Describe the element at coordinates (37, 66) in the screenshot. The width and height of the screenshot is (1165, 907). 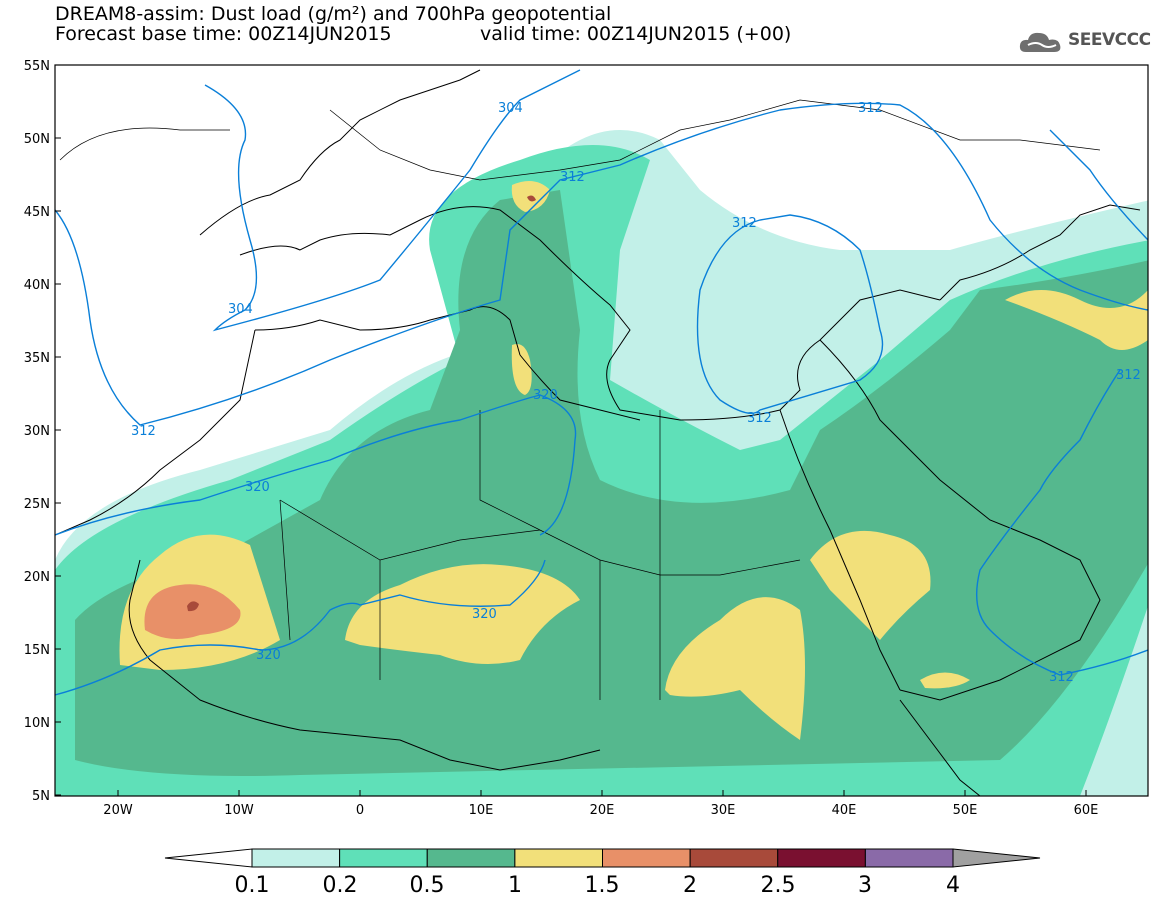
I see `lat-label: 55N` at that location.